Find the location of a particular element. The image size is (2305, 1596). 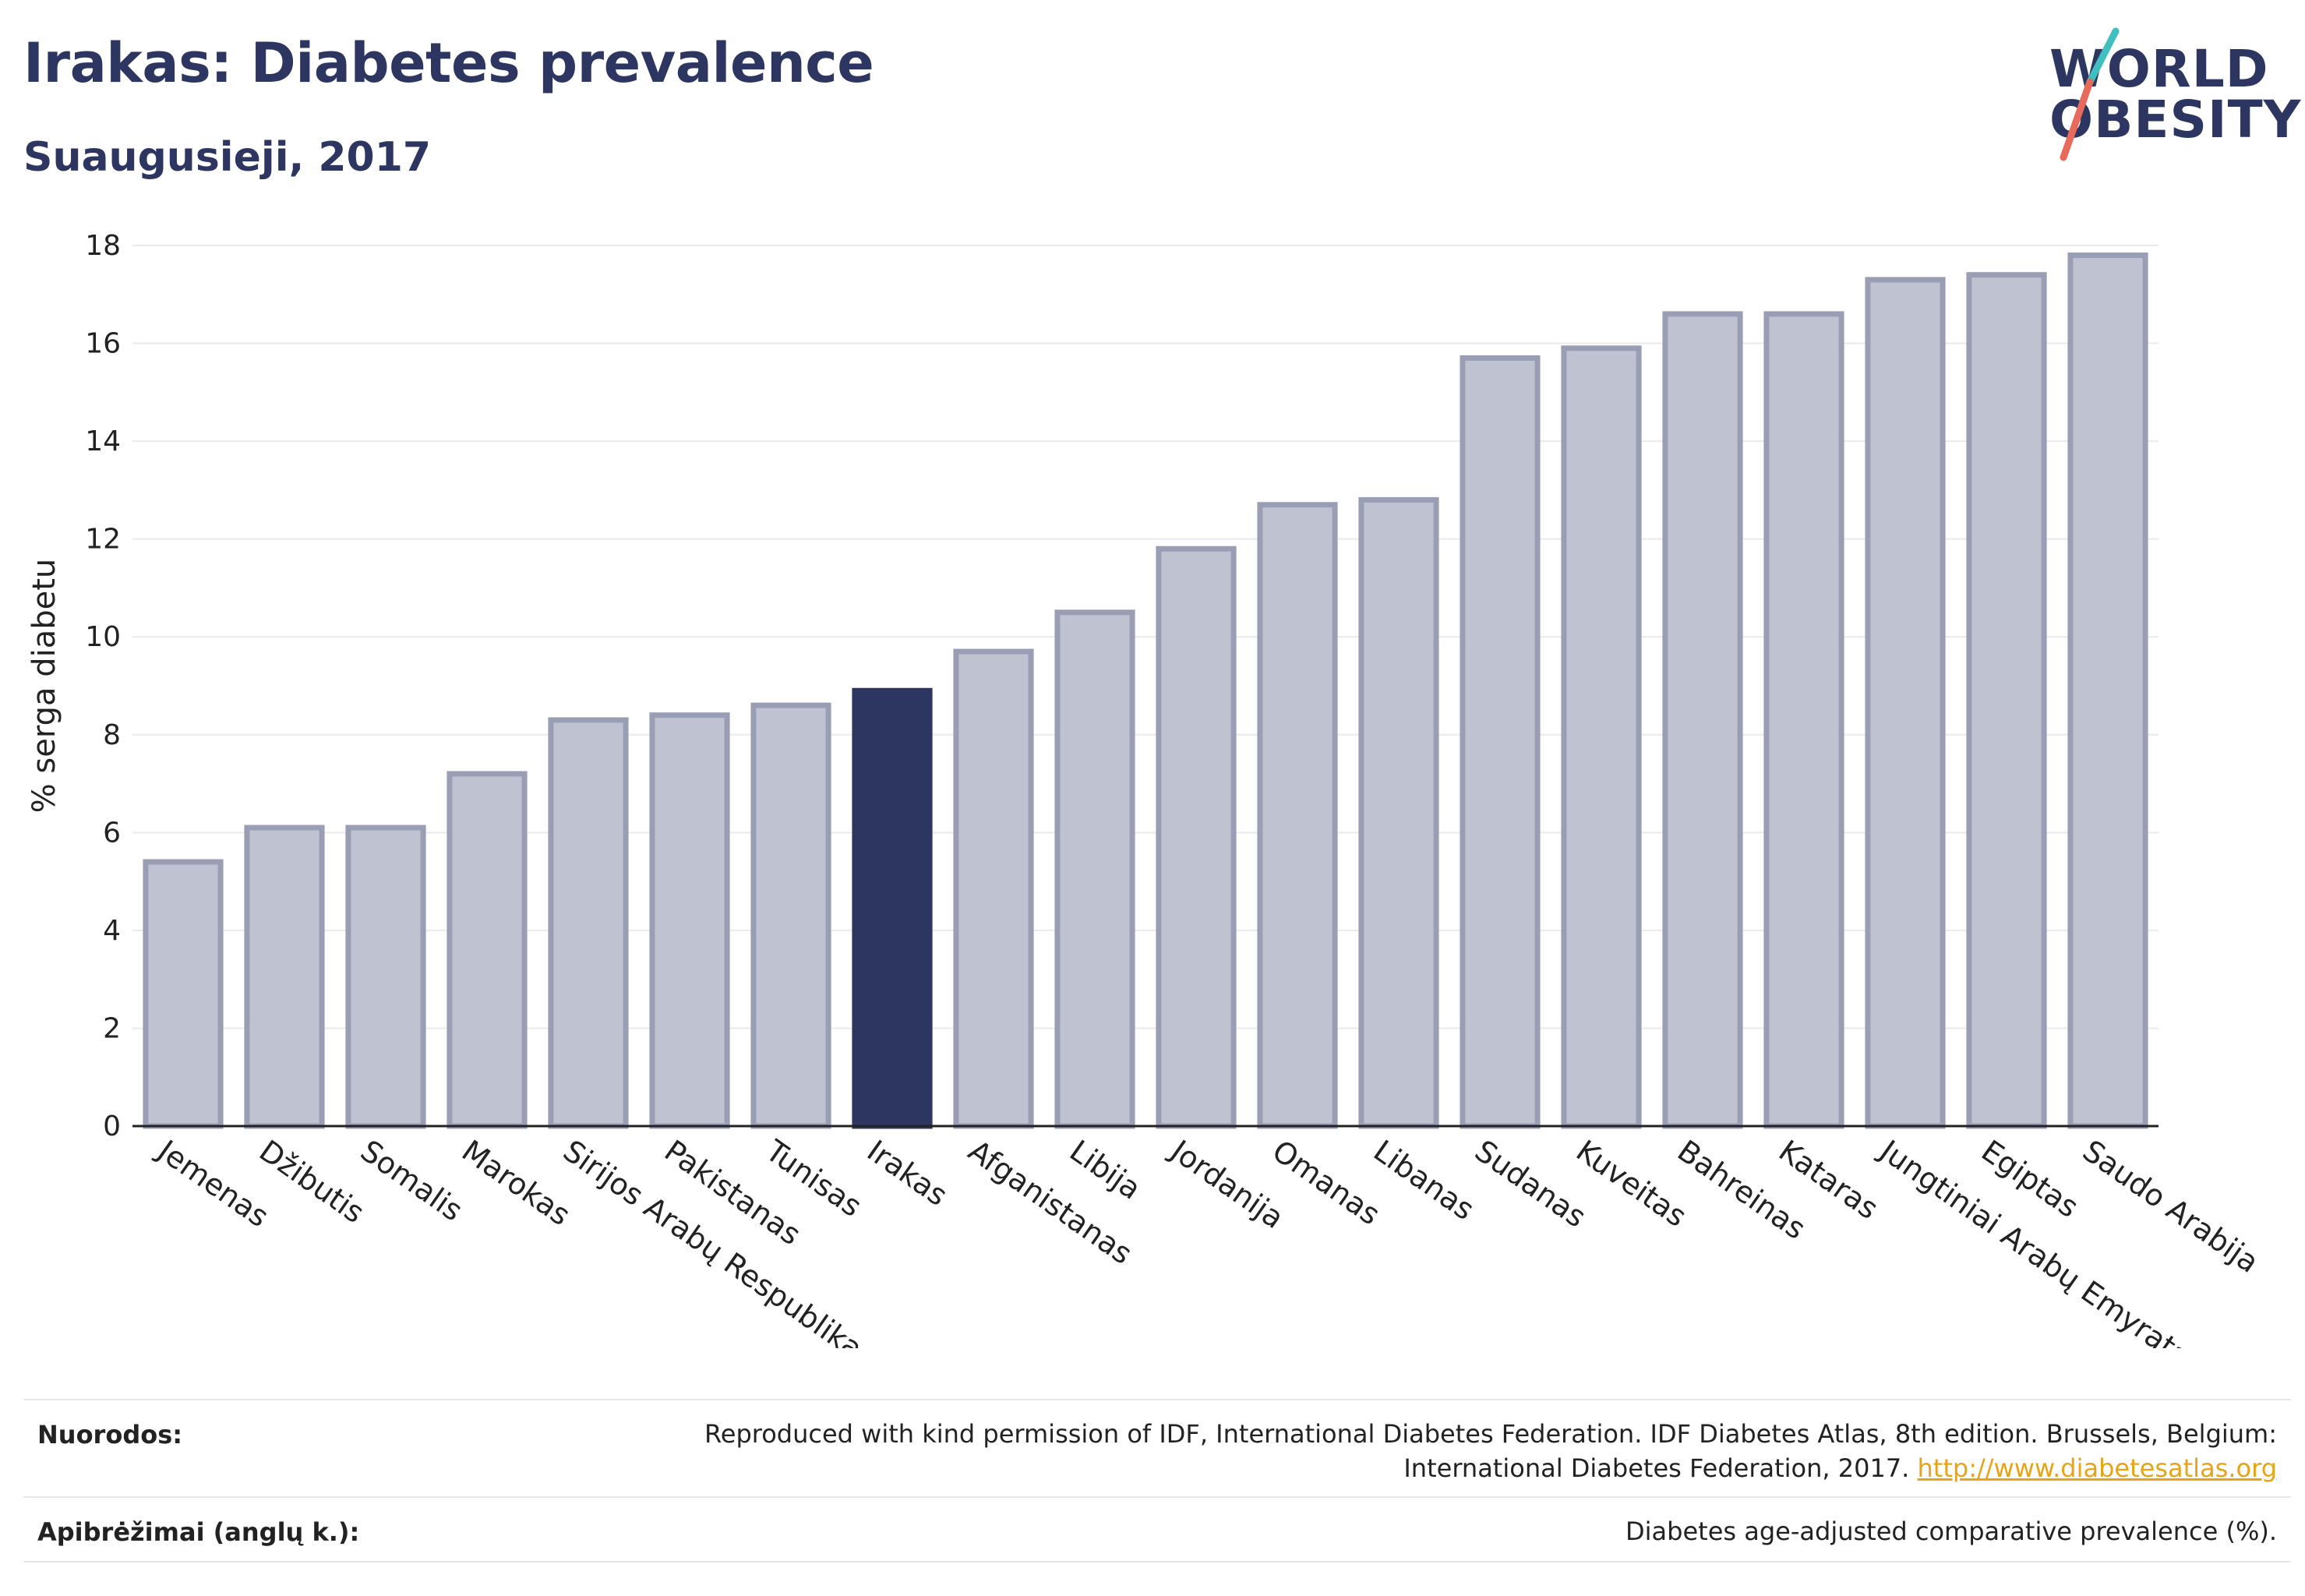

sources-text-line2: International Diabetes Federation, 2017. is located at coordinates (1656, 1468).